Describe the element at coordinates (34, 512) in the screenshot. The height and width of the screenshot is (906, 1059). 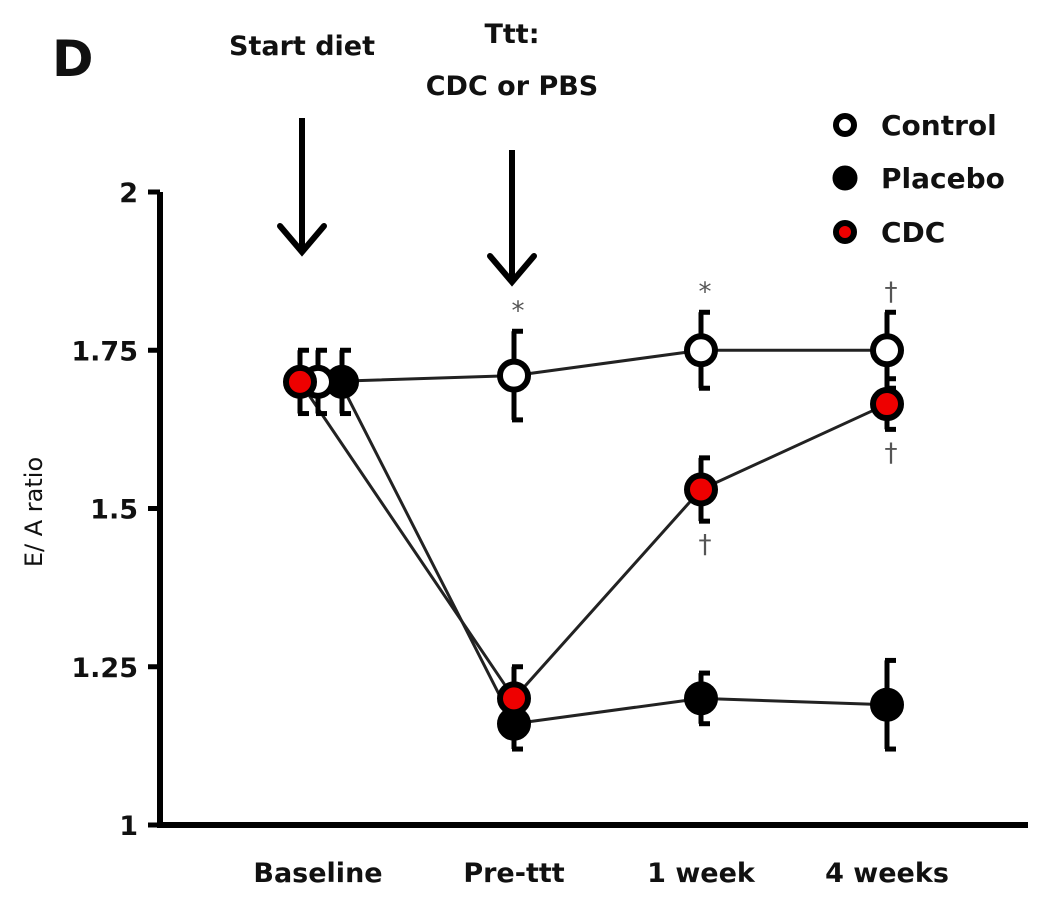
I see `y-axis-label: E/ A ratio` at that location.